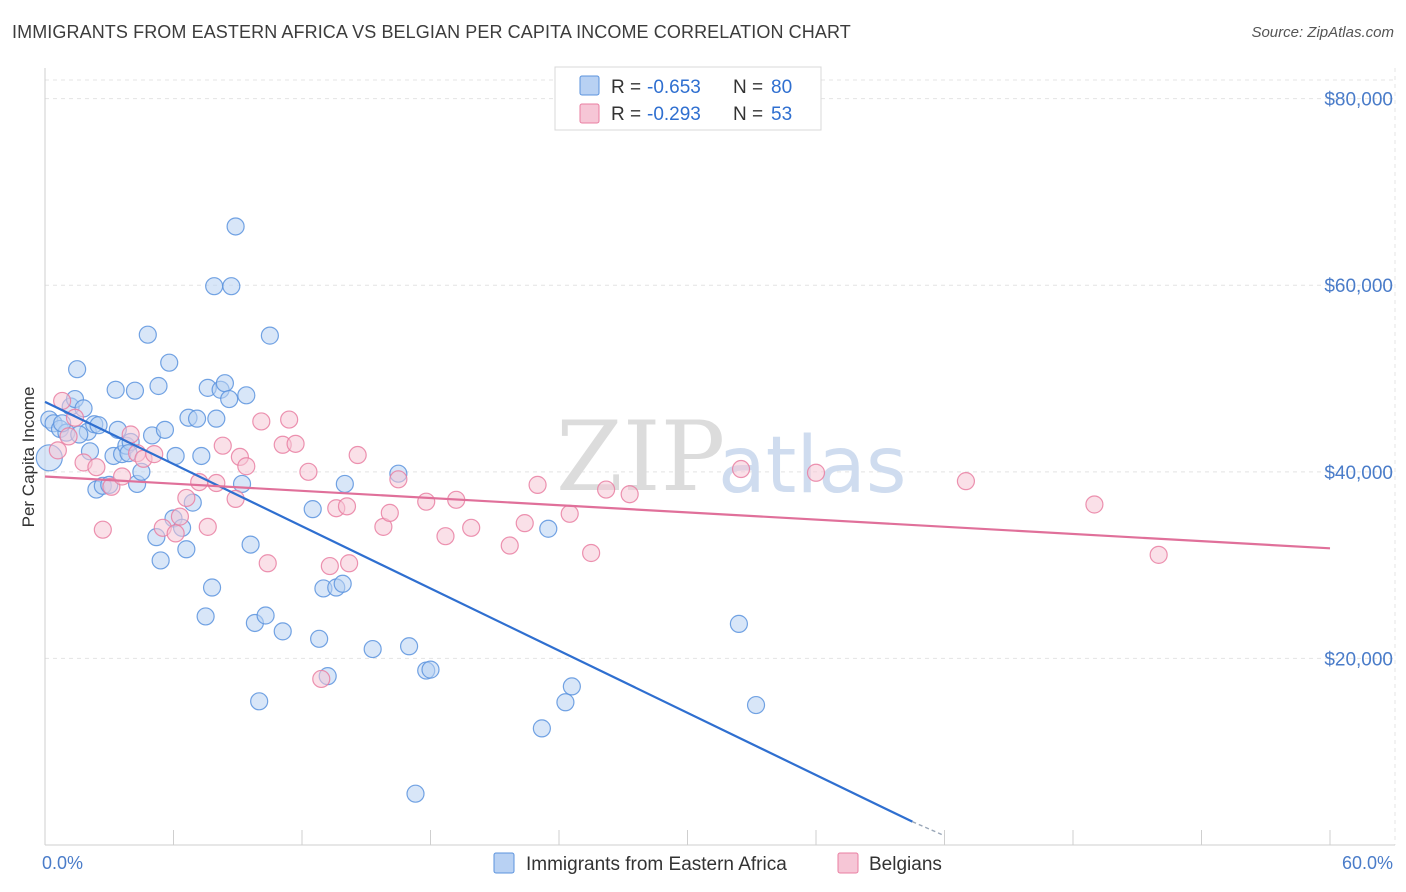 The width and height of the screenshot is (1406, 892). Describe the element at coordinates (674, 87) in the screenshot. I see `legend-r-value-1: -0.653` at that location.